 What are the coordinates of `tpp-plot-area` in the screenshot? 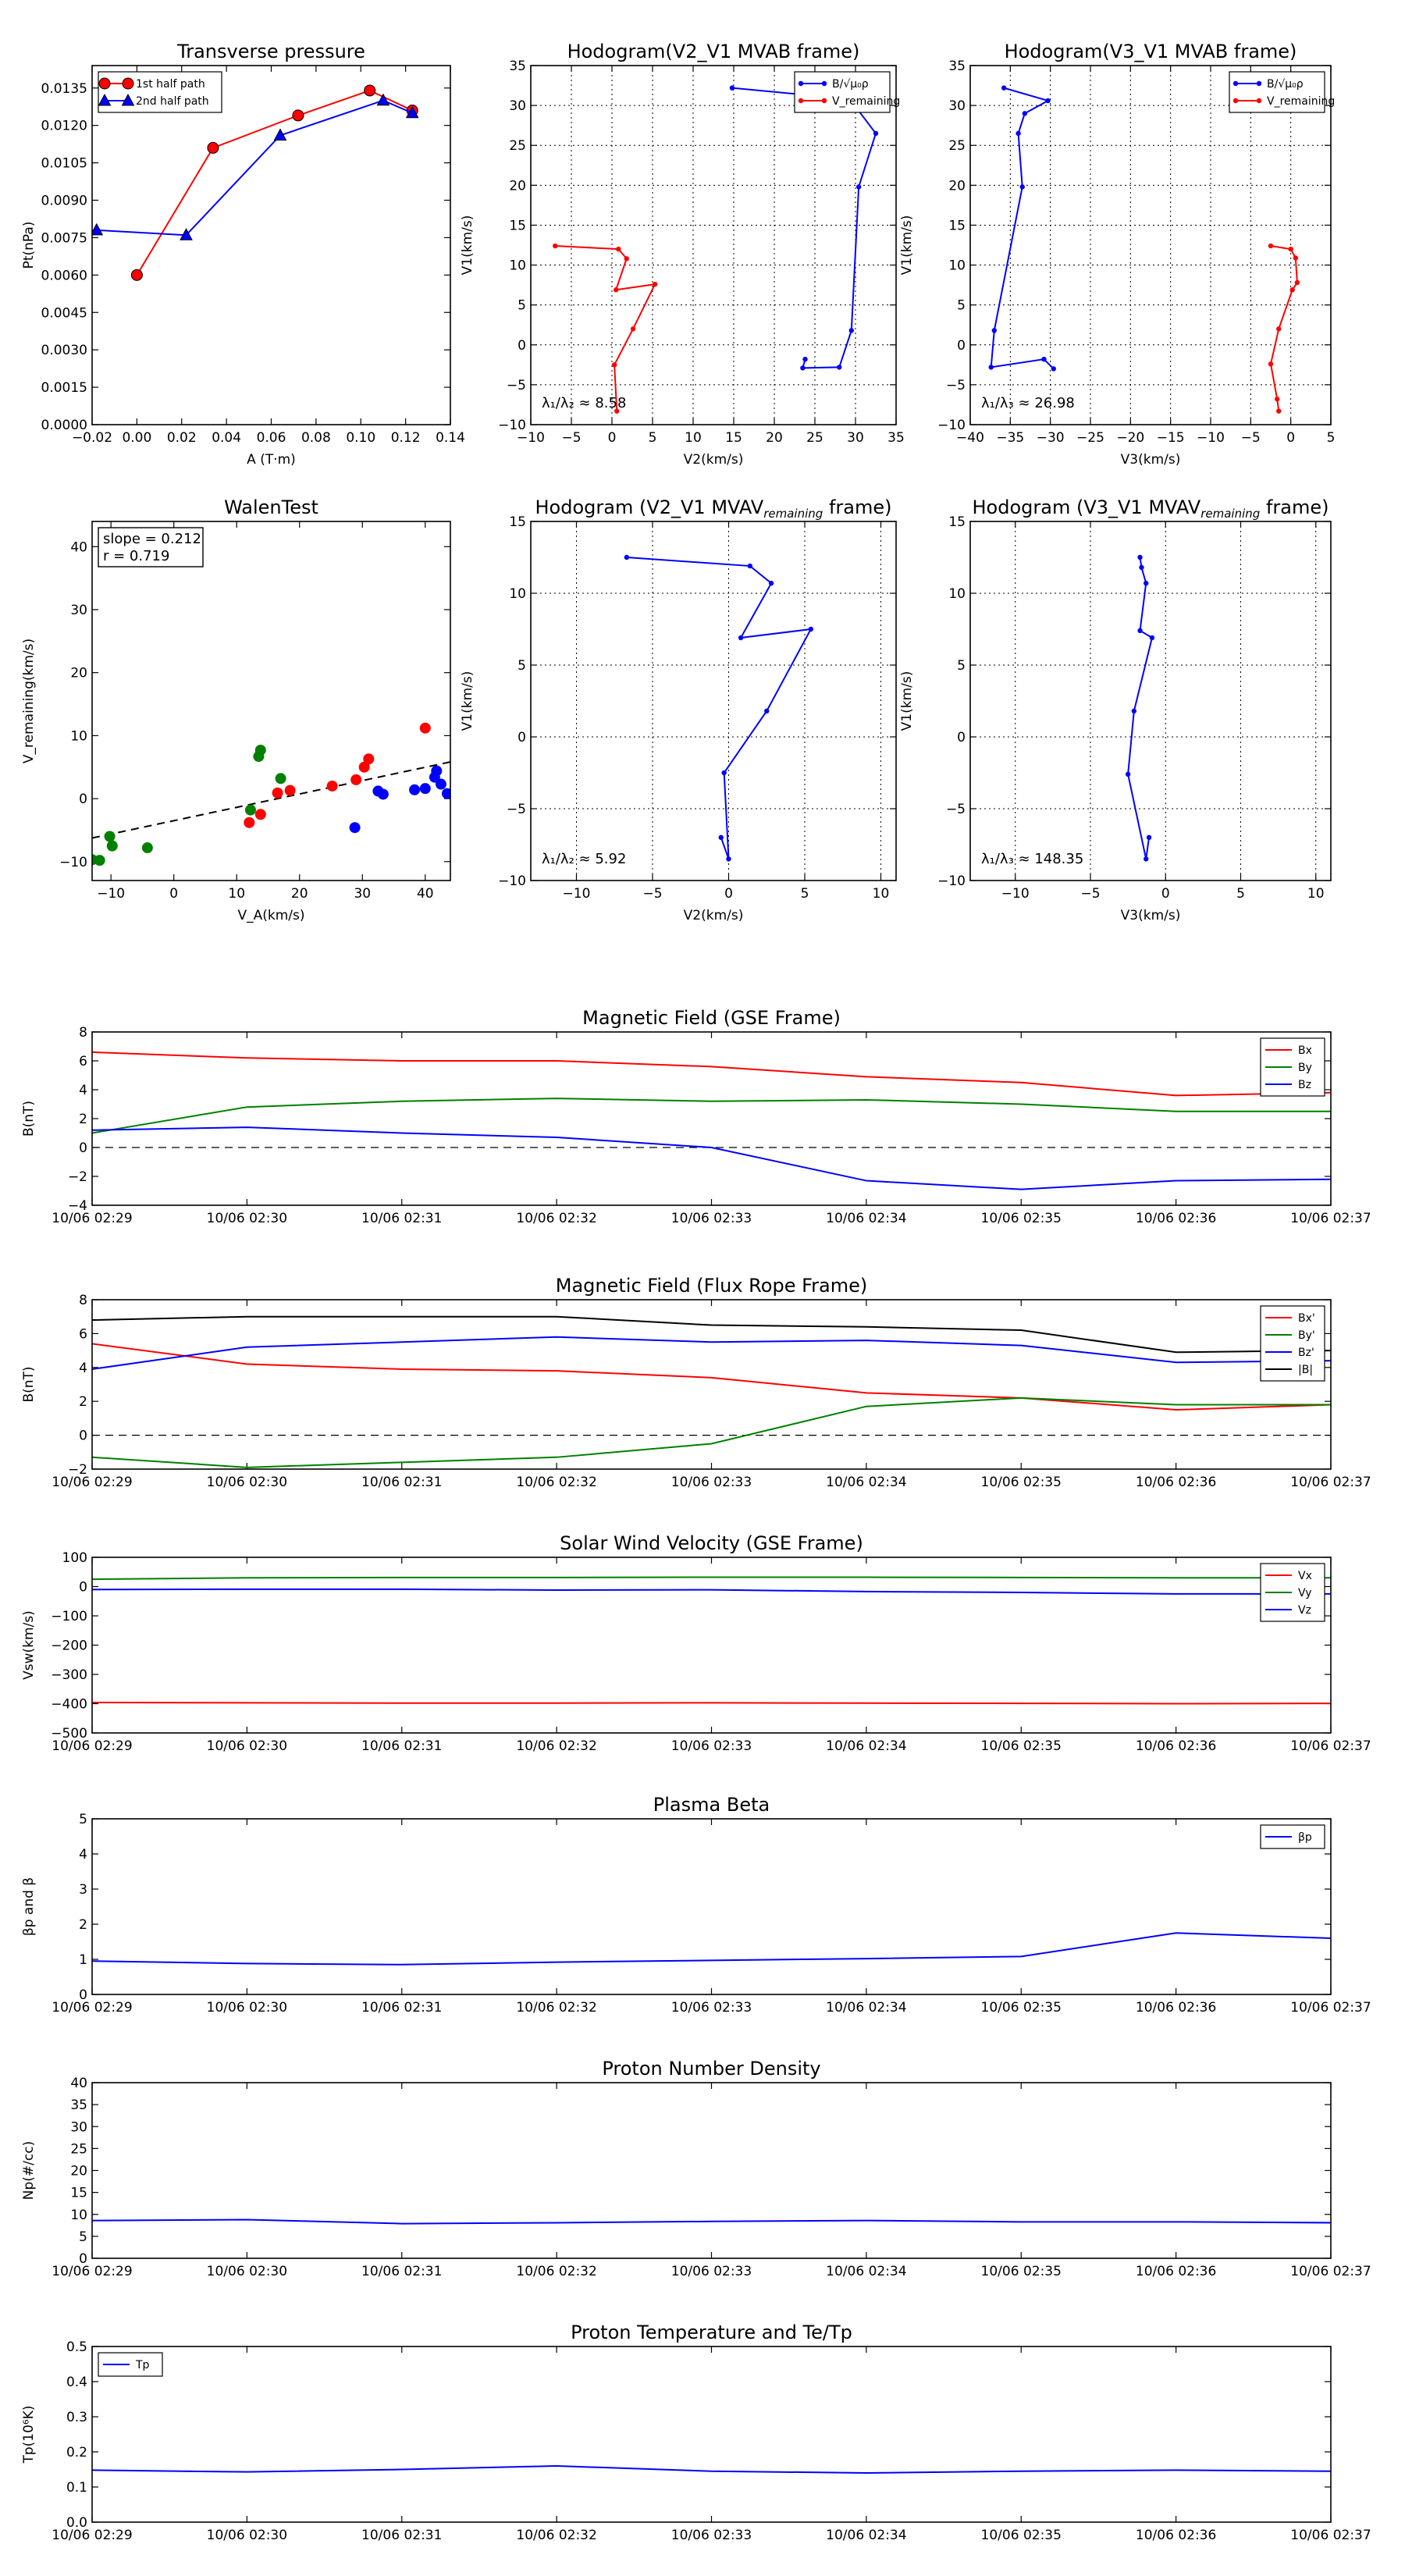 It's located at (712, 2469).